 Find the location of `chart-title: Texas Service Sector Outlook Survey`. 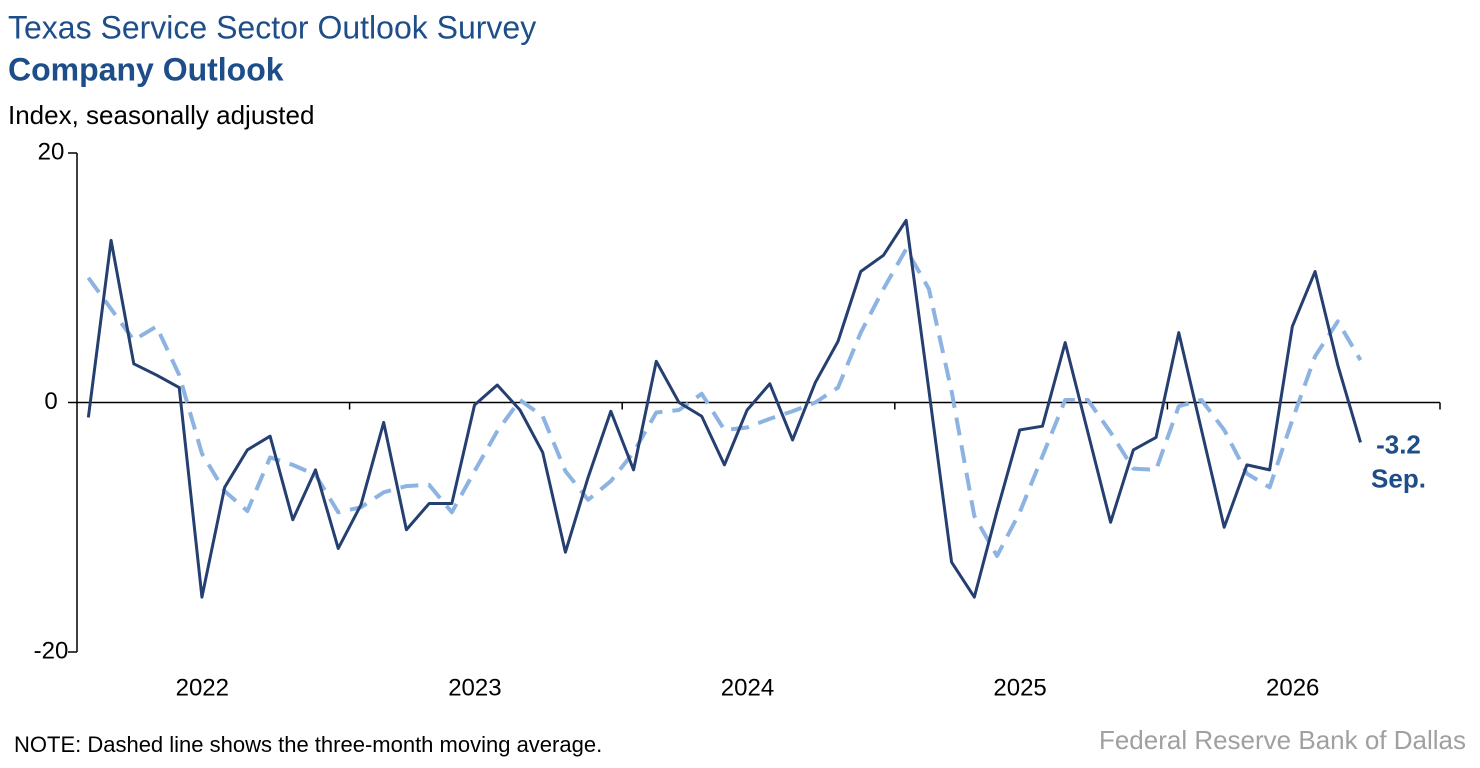

chart-title: Texas Service Sector Outlook Survey is located at coordinates (272, 27).